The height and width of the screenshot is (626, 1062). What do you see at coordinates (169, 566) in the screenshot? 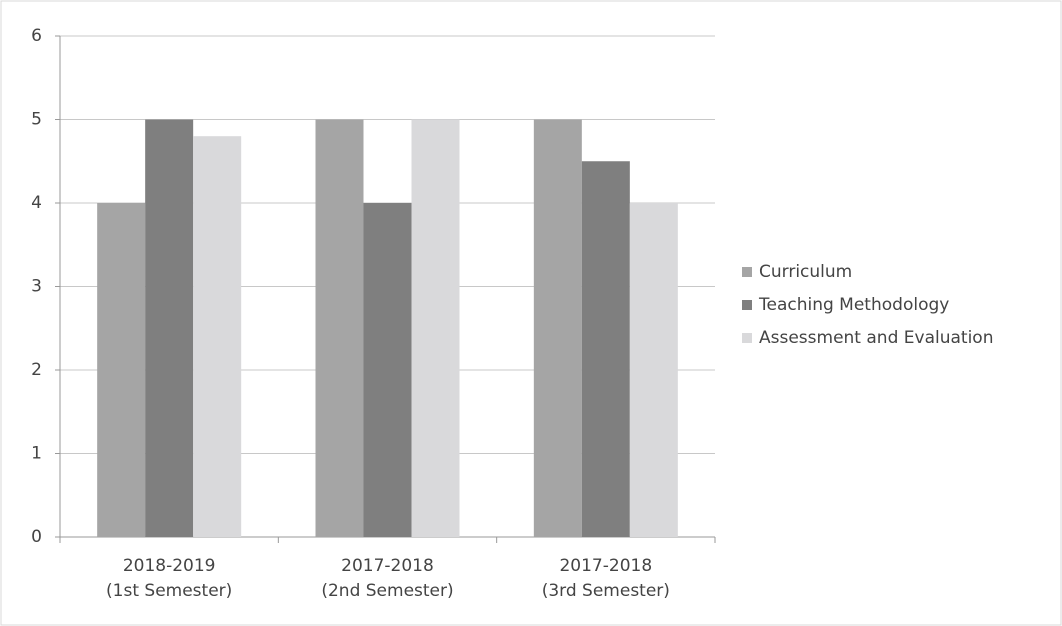
I see `x-tick-label: 2018-2019` at bounding box center [169, 566].